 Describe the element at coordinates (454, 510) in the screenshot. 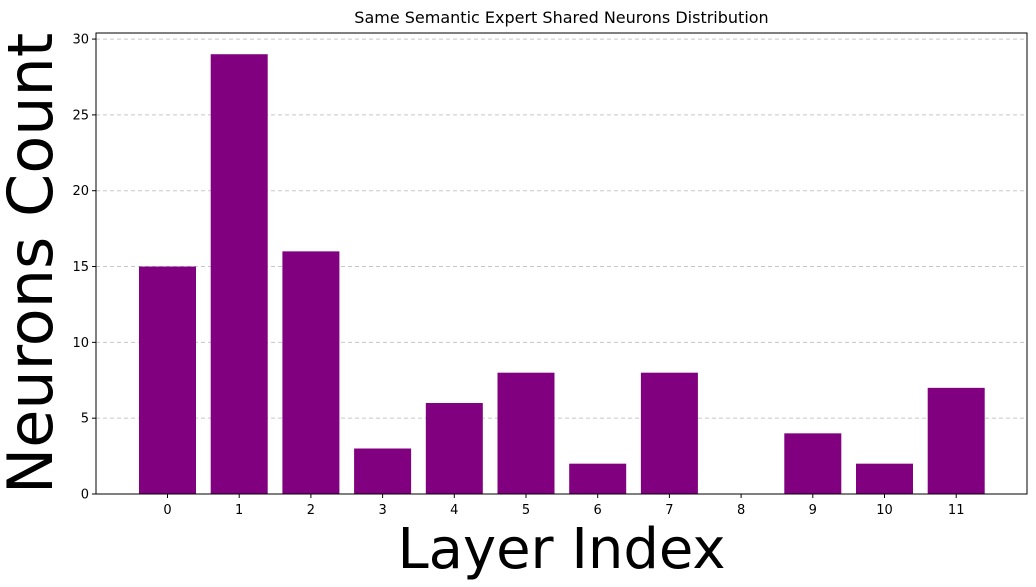

I see `x-tick-label: 4` at that location.